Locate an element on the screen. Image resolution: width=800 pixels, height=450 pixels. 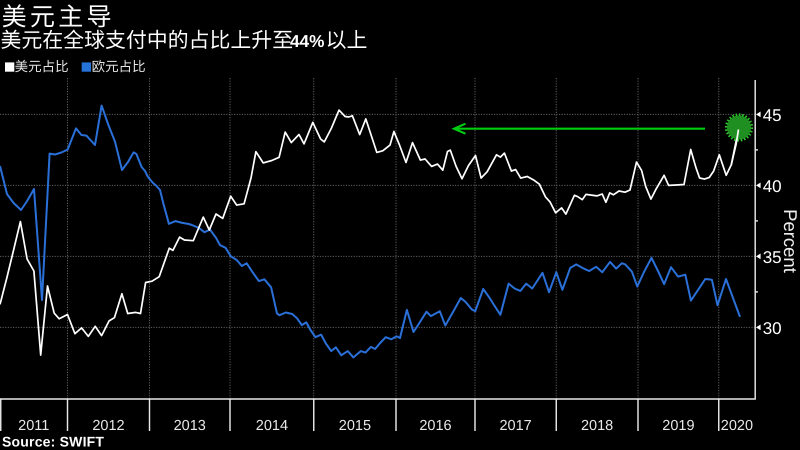
svg-text: 2019 is located at coordinates (678, 426).